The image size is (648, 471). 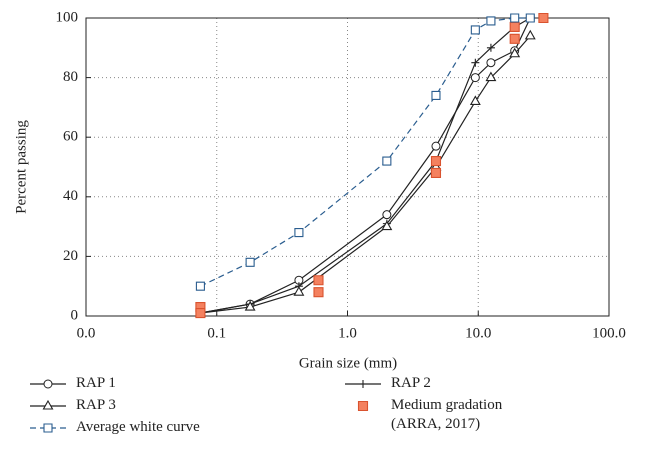 I want to click on y-tick-label: 40, so click(x=70, y=196).